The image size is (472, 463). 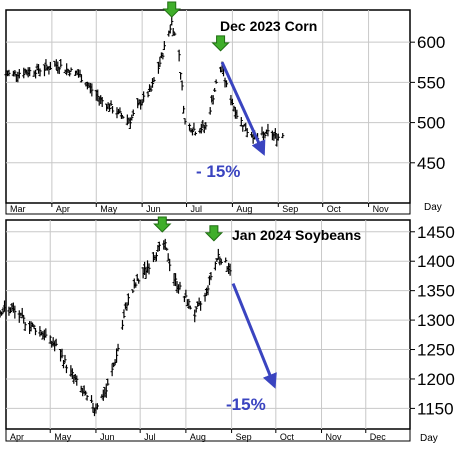 What do you see at coordinates (296, 235) in the screenshot?
I see `soybeans-chart-title: Jan 2024 Soybeans` at bounding box center [296, 235].